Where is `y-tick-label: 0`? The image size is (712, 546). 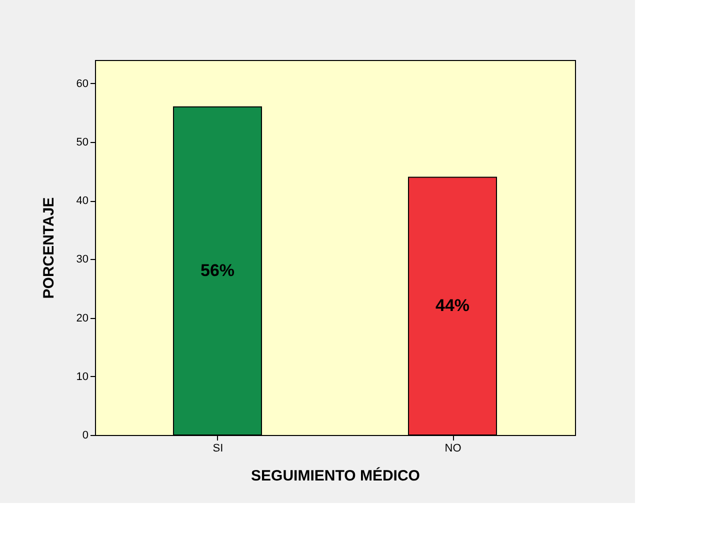 y-tick-label: 0 is located at coordinates (85, 436).